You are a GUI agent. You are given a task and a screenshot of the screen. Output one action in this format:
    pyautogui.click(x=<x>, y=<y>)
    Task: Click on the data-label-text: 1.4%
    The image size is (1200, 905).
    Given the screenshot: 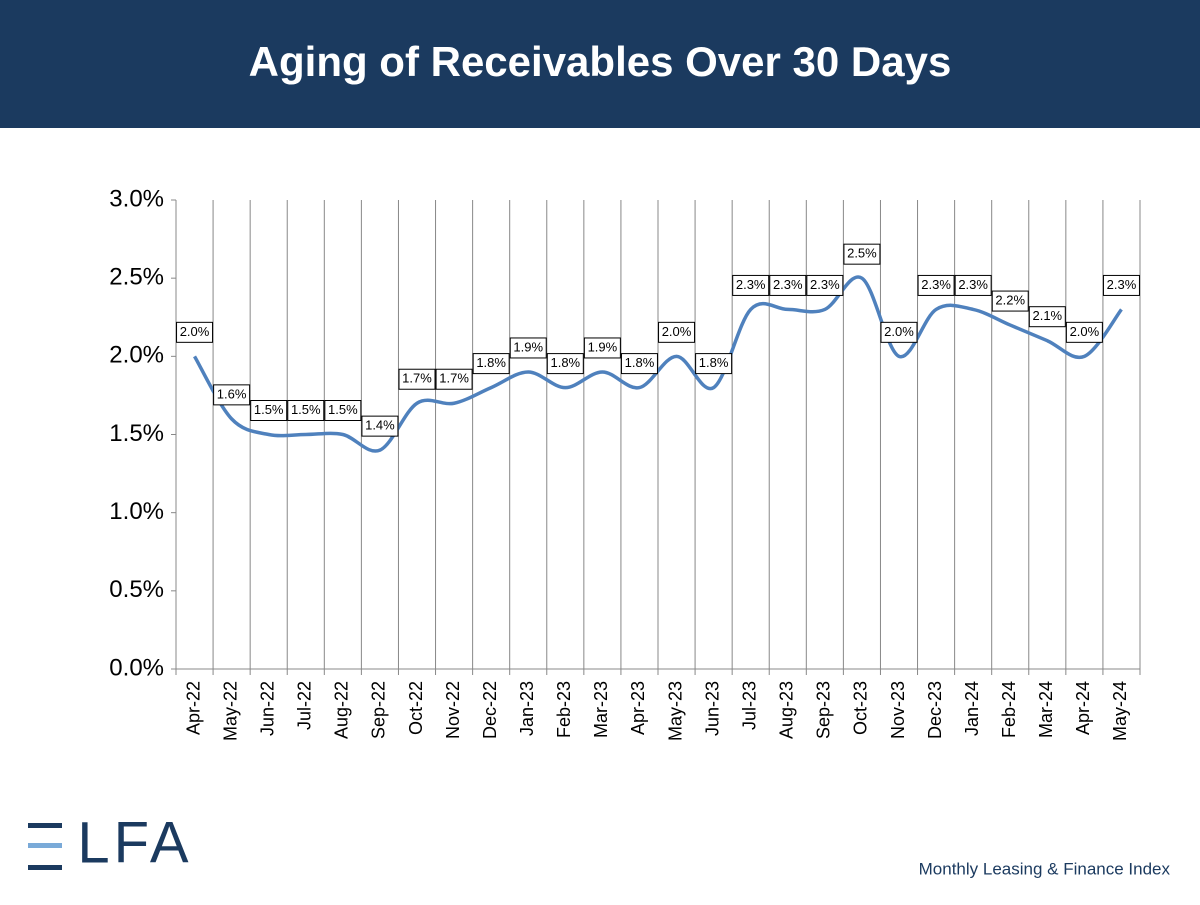 What is the action you would take?
    pyautogui.click(x=380, y=425)
    